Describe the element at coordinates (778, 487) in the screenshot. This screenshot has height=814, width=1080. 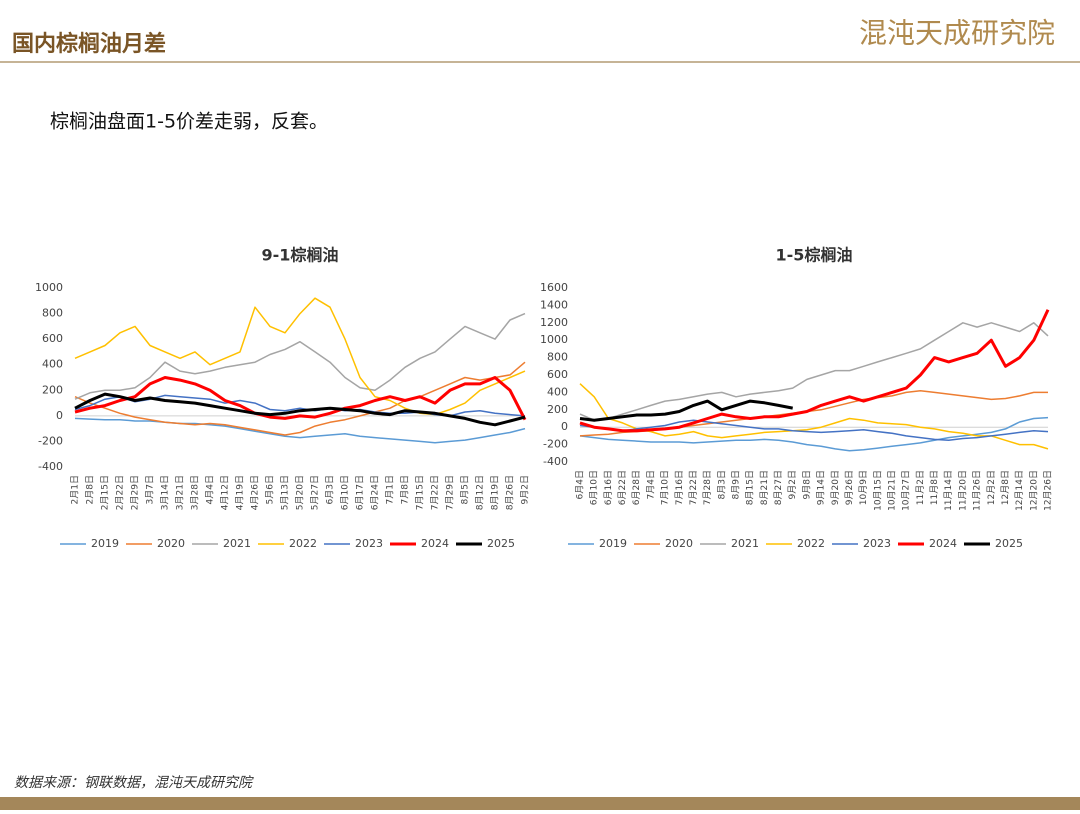
I see `x-tick-label: 8月27日` at that location.